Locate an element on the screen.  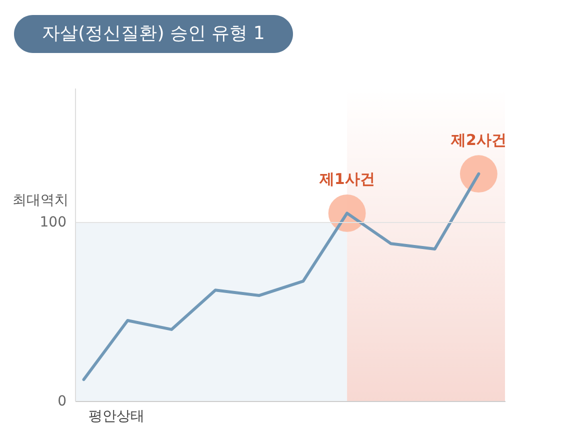
x-axis-title: 평안상태 is located at coordinates (116, 416).